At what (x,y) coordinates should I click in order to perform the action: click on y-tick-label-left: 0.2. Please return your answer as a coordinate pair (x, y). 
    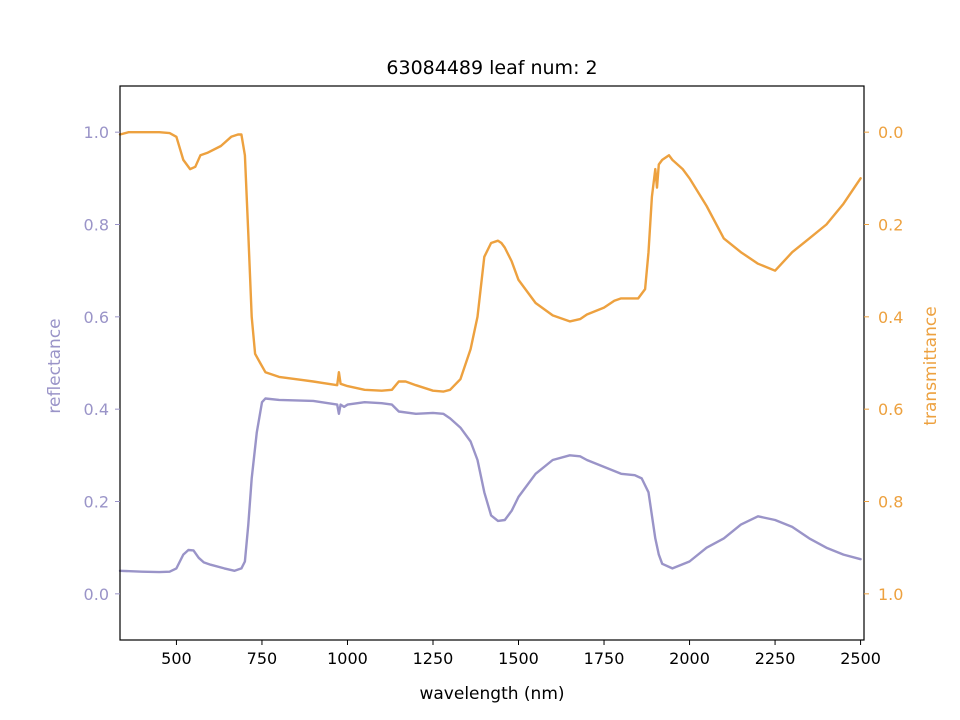
    Looking at the image, I should click on (96, 502).